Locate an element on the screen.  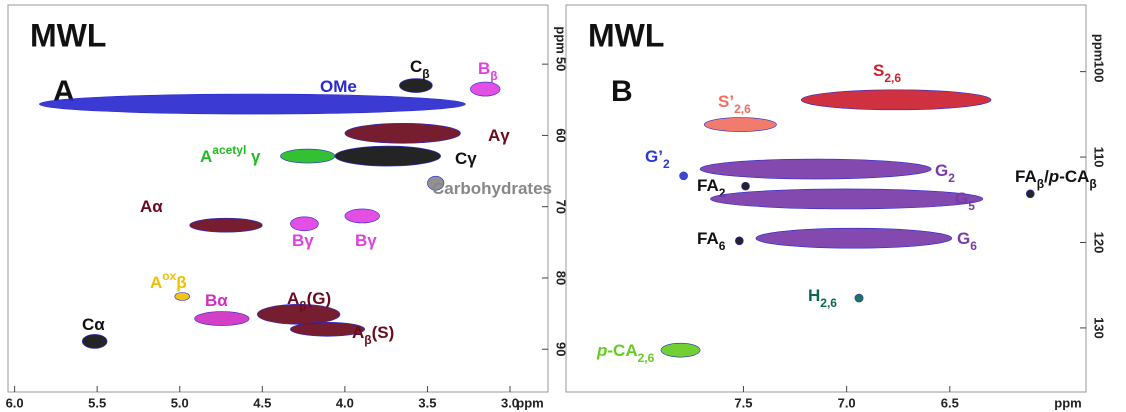
peak-label: Cβ is located at coordinates (420, 69).